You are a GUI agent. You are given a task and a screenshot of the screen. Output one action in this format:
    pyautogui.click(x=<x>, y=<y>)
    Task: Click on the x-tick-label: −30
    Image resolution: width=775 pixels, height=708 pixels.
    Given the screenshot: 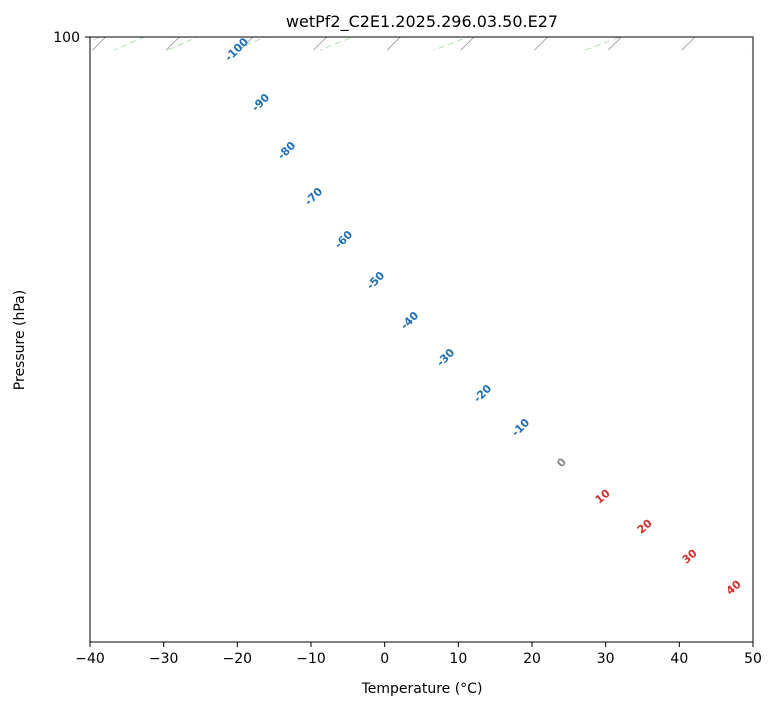 What is the action you would take?
    pyautogui.click(x=164, y=659)
    